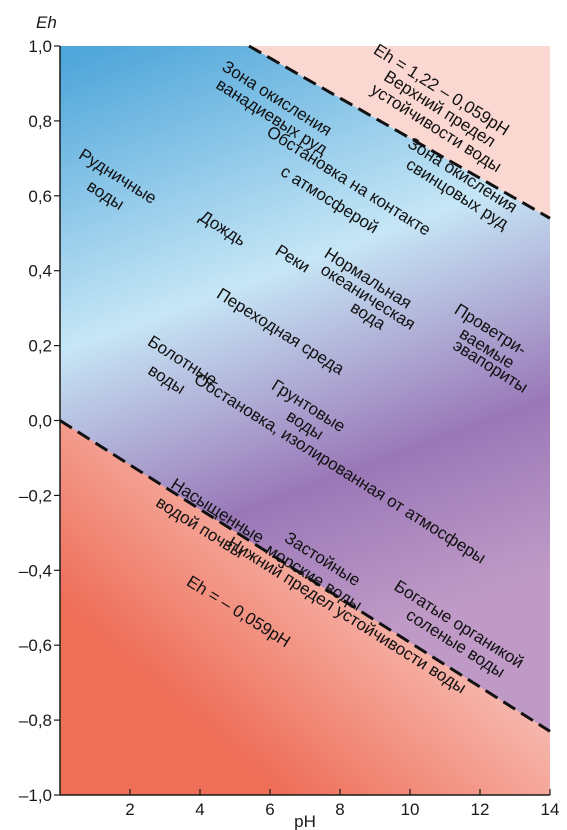  What do you see at coordinates (199, 809) in the screenshot?
I see `x-tick-label: 4` at bounding box center [199, 809].